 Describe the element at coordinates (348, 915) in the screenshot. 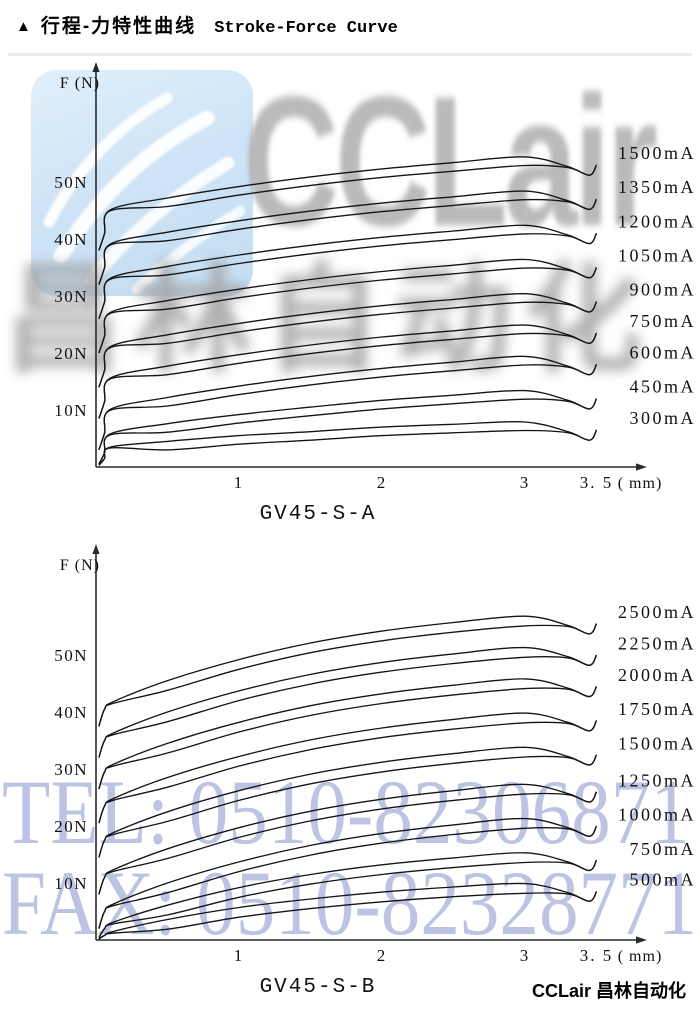

I see `curve-rising-500mA` at that location.